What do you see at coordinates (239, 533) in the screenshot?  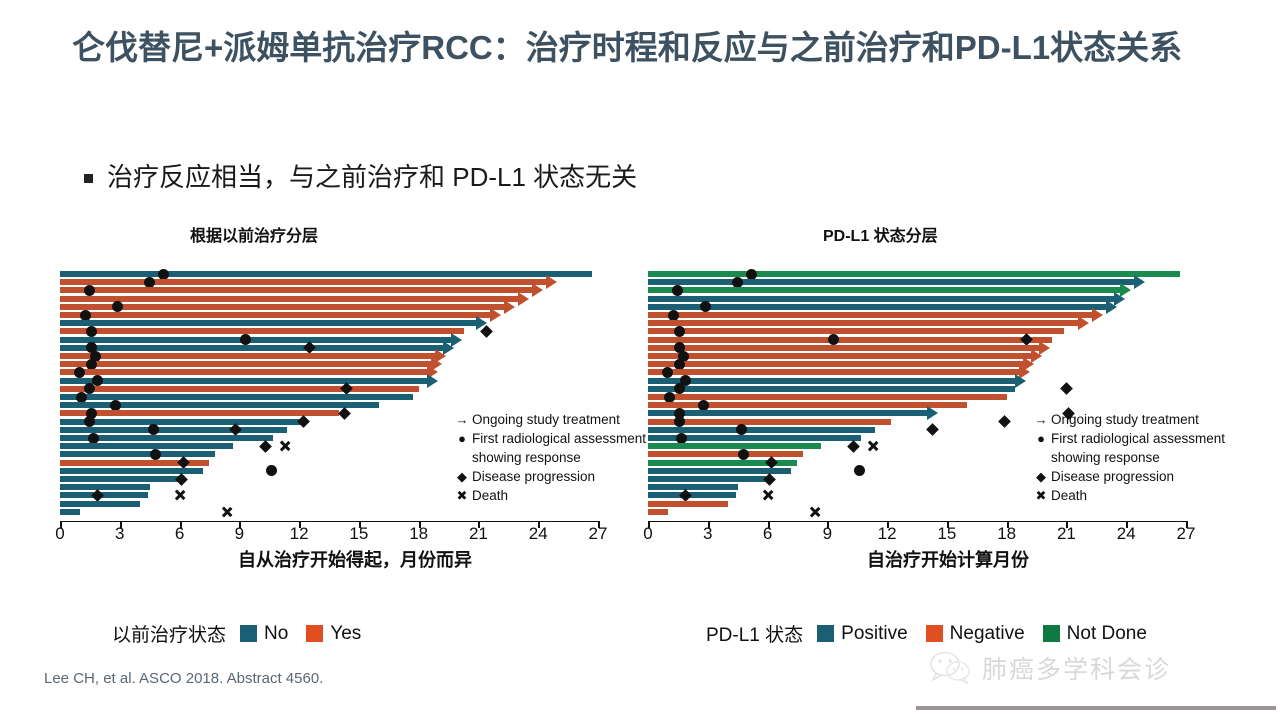 I see `axis-tick-label: 9` at bounding box center [239, 533].